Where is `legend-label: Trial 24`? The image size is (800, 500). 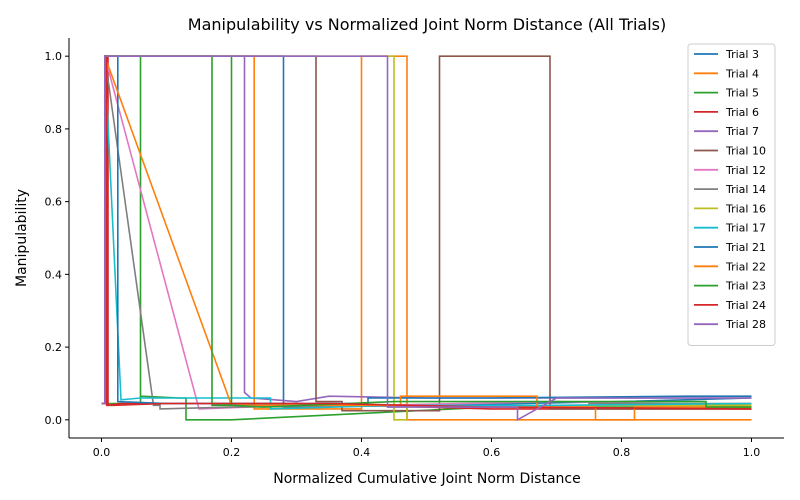
legend-label: Trial 24 is located at coordinates (745, 305).